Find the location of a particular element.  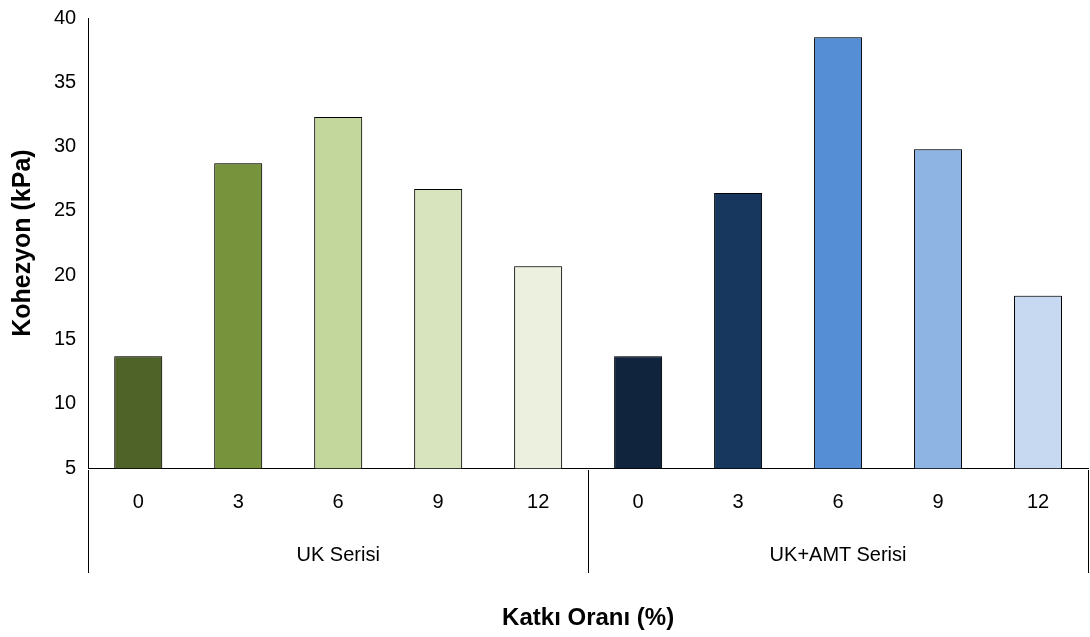

y-tick-label: 25 is located at coordinates (65, 209).